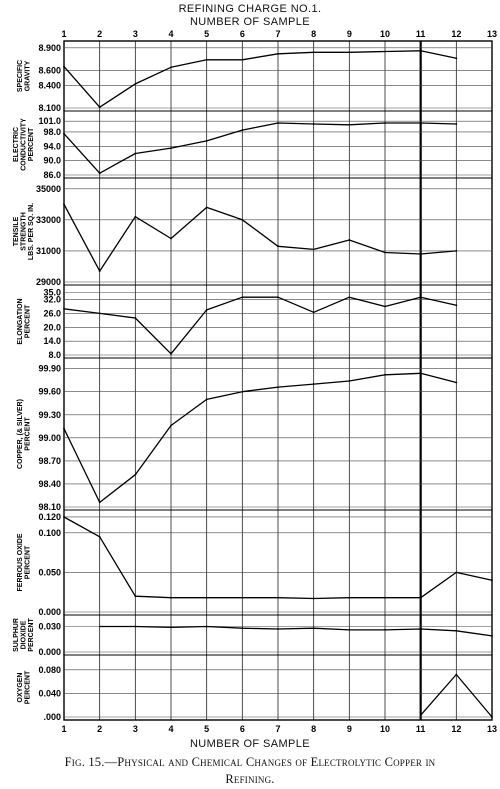 The height and width of the screenshot is (789, 500). I want to click on y-tick-3-5: 35.0, so click(52, 293).